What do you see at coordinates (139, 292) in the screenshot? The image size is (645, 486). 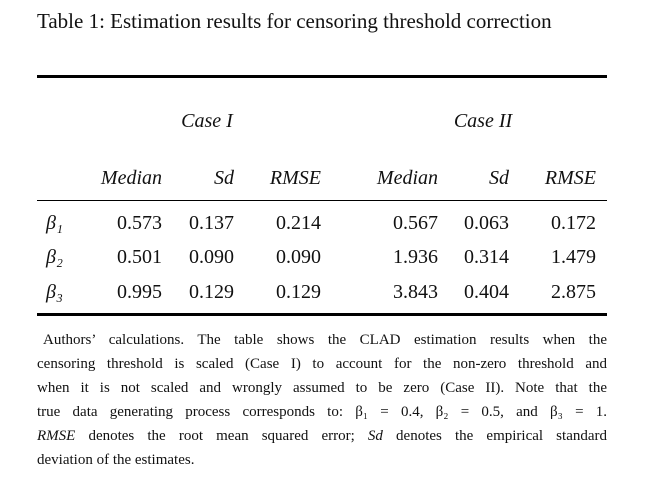 I see `table-cell: 0.995` at bounding box center [139, 292].